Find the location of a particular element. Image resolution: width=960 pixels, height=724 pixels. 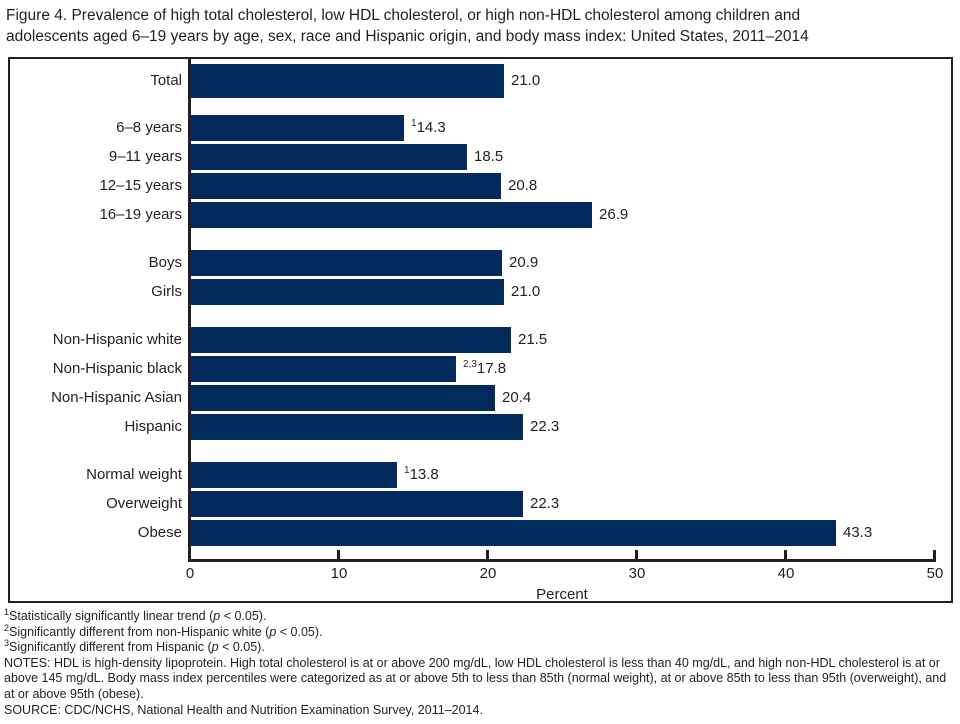

bar-value-label-12-15-years: 20.8 is located at coordinates (523, 185).